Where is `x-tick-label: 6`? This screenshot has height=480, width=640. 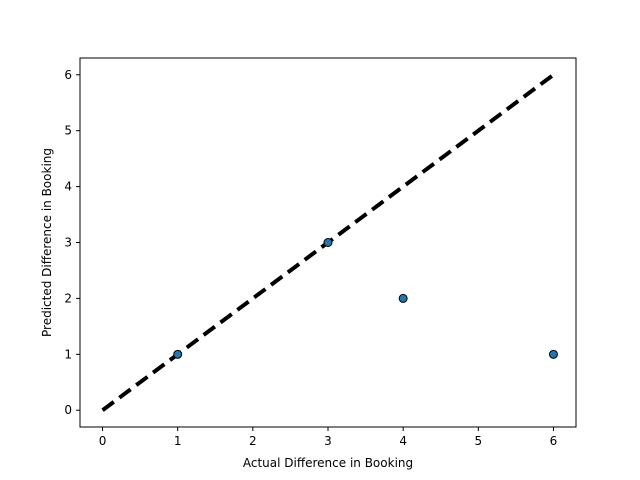
x-tick-label: 6 is located at coordinates (554, 441).